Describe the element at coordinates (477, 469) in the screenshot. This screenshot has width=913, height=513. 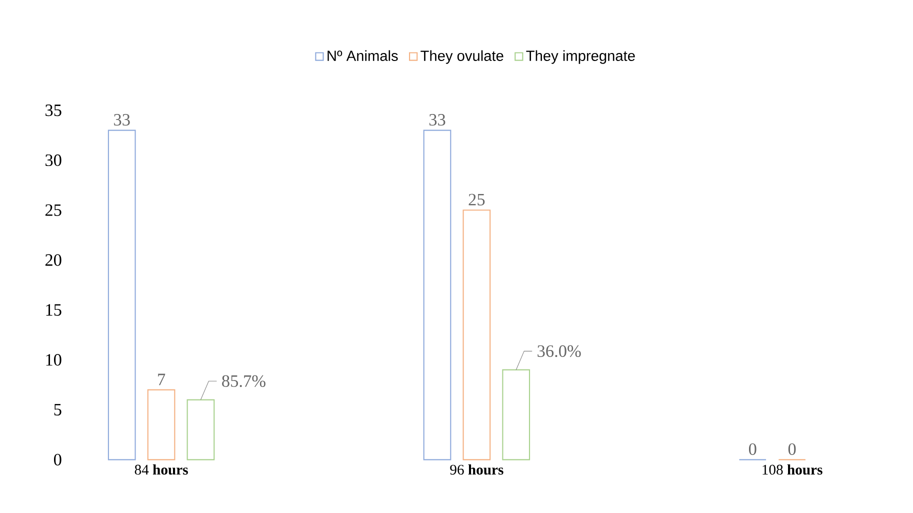
I see `x-tick-label: 96 hours` at that location.